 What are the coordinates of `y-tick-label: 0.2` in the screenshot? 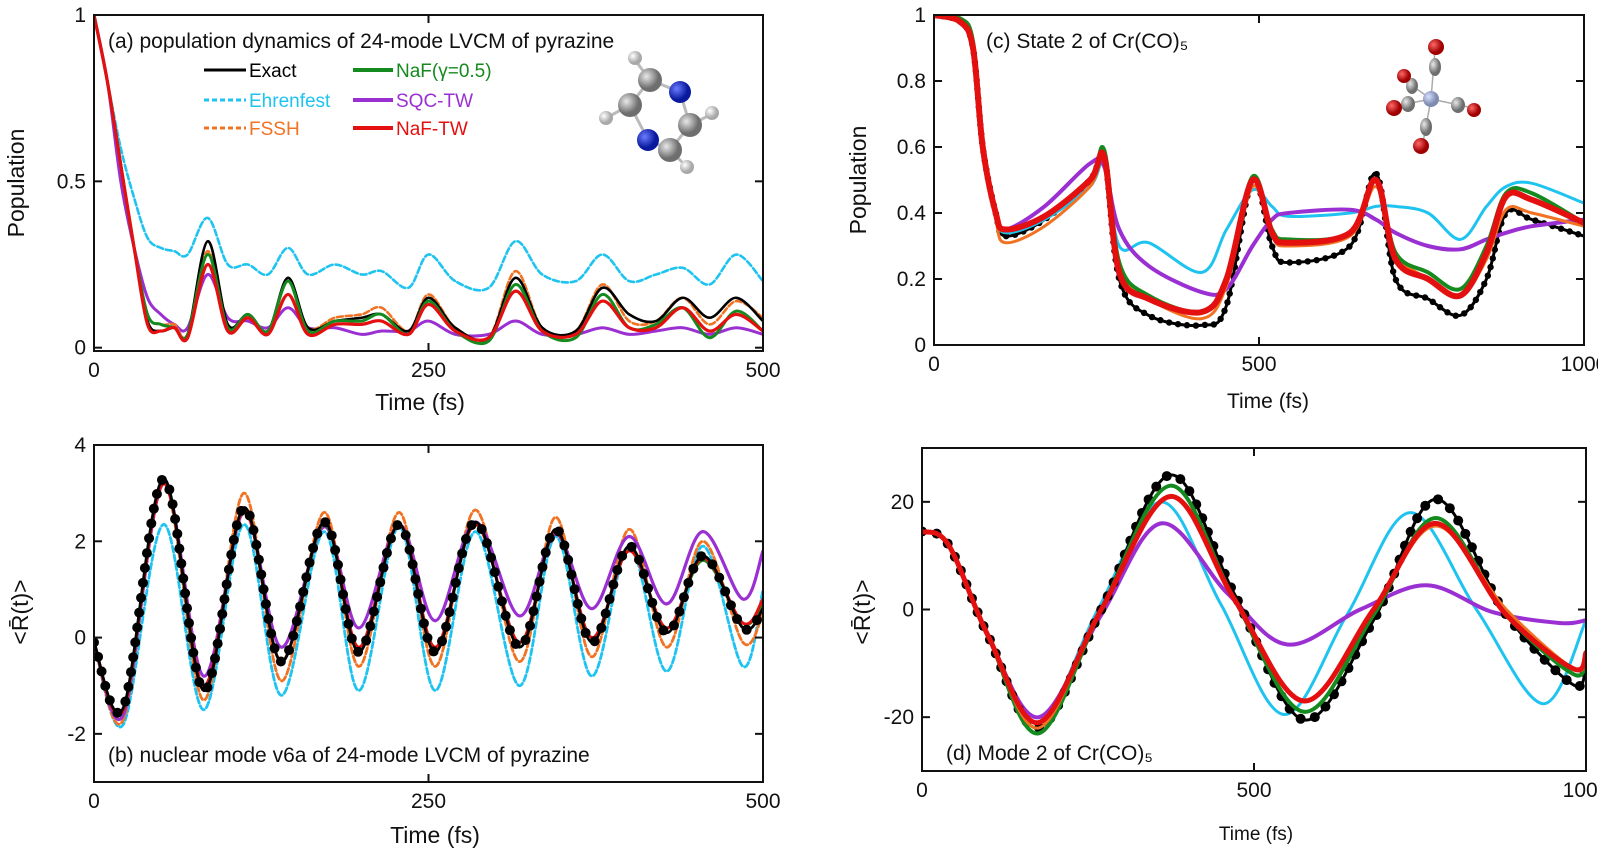 It's located at (911, 279).